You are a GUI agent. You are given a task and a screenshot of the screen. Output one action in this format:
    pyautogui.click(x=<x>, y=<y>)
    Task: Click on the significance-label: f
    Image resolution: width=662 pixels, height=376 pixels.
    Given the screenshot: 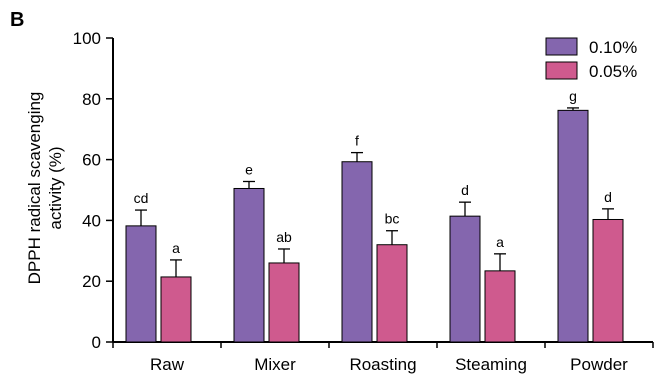 What is the action you would take?
    pyautogui.click(x=357, y=141)
    